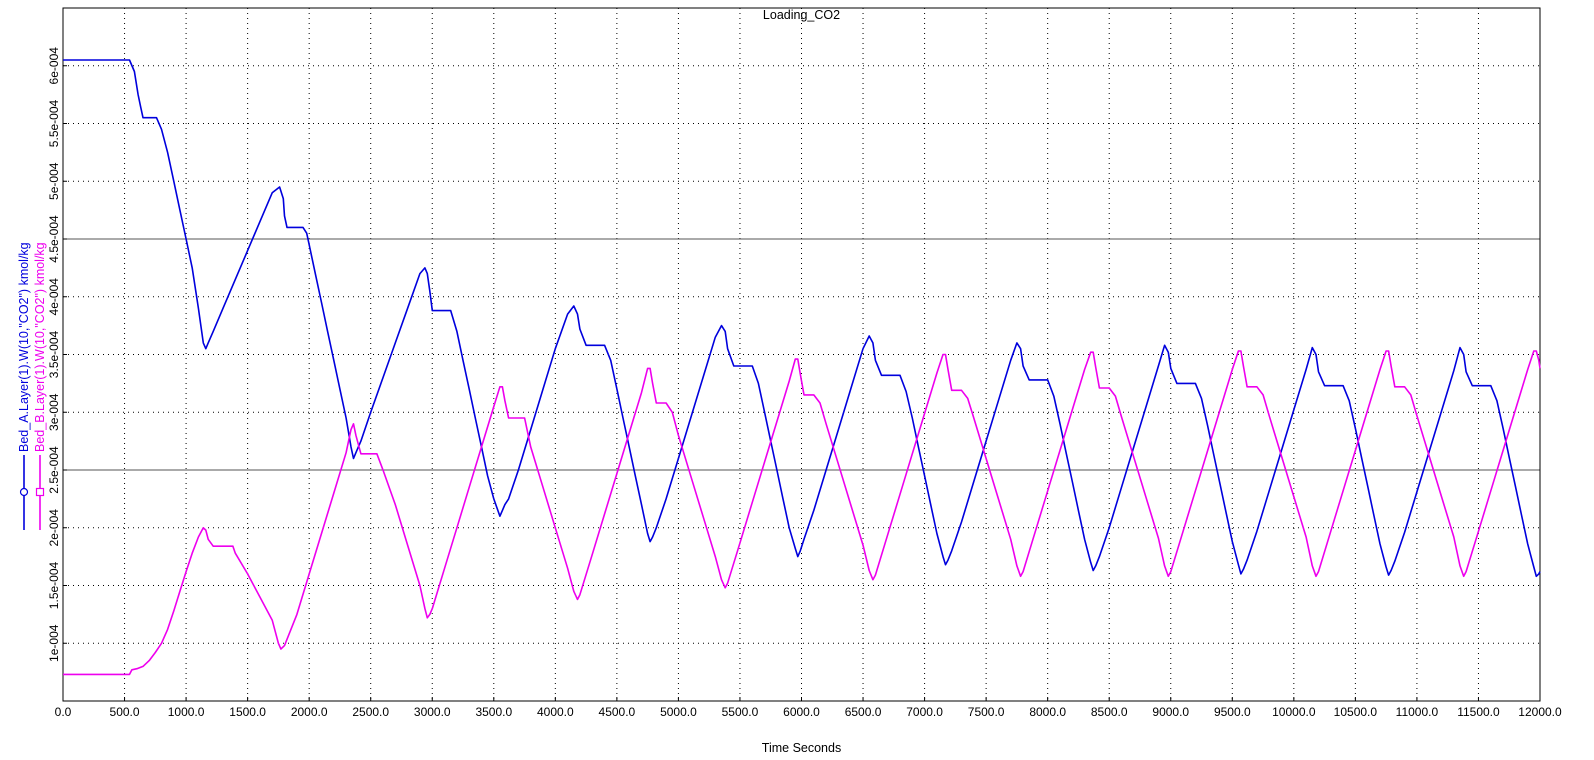 This screenshot has height=760, width=1594. I want to click on x-tick-label: 11500.0, so click(1478, 712).